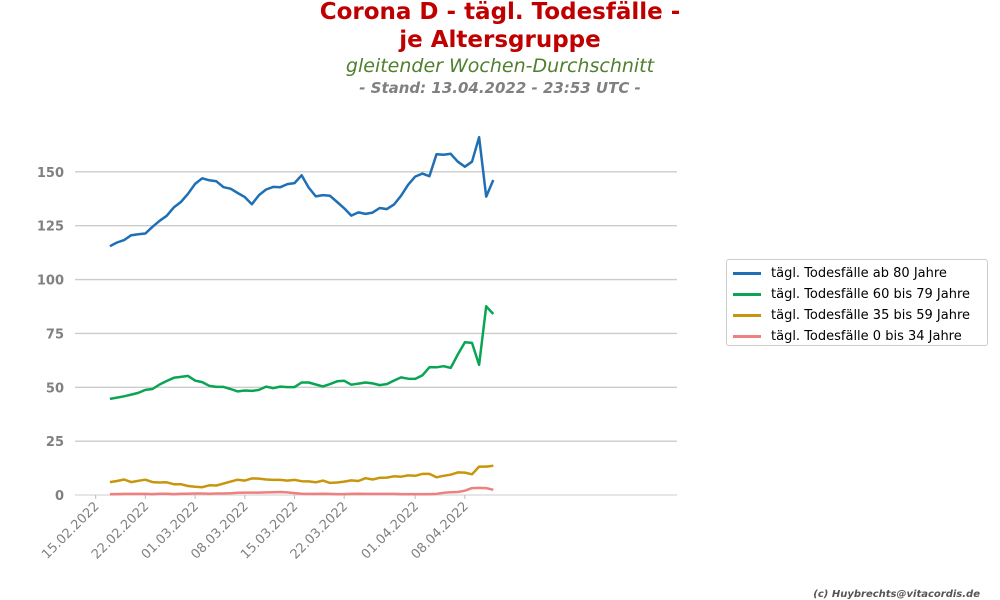 Image resolution: width=1000 pixels, height=600 pixels. What do you see at coordinates (55, 388) in the screenshot?
I see `y-tick-label: 50` at bounding box center [55, 388].